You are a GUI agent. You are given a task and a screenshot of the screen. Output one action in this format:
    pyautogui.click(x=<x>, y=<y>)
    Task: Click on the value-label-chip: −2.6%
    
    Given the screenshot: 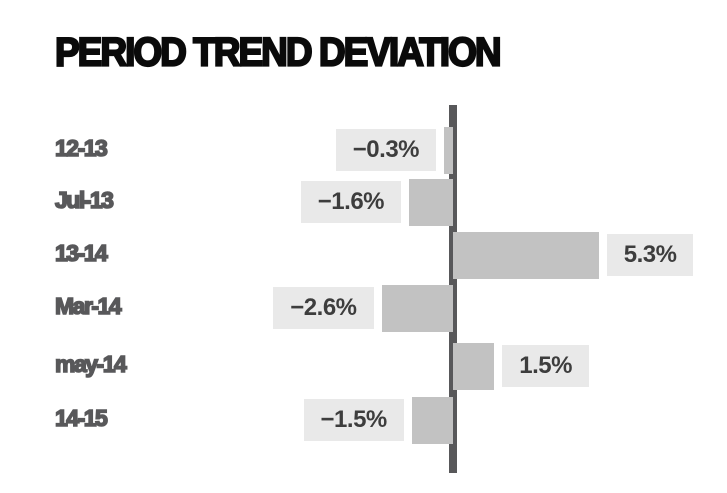 What is the action you would take?
    pyautogui.click(x=323, y=308)
    